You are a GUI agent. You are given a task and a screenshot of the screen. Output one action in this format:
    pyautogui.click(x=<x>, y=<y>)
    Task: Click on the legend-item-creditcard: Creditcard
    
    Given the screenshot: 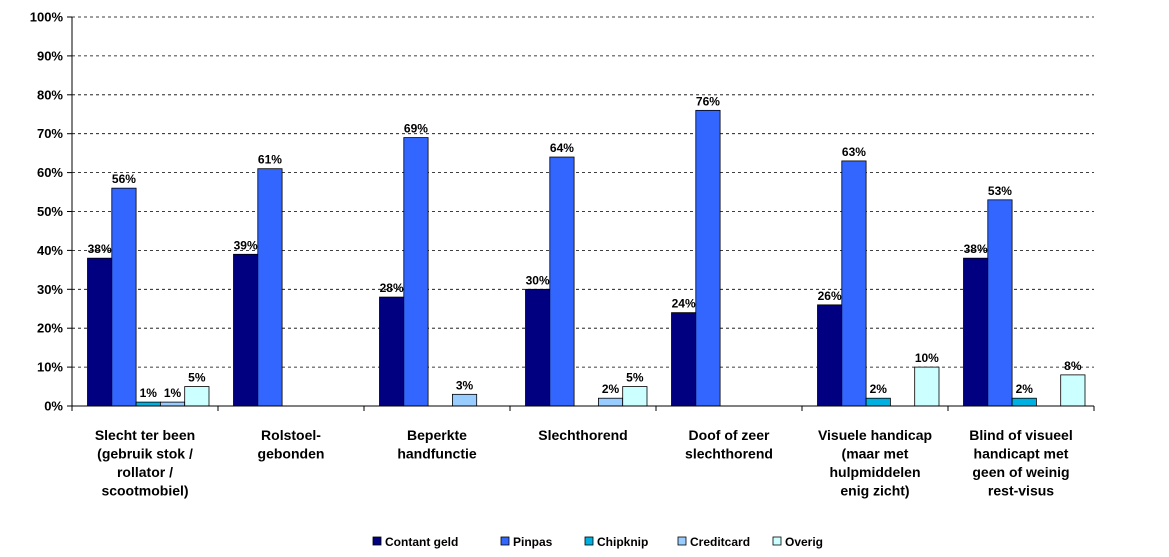 What is the action you would take?
    pyautogui.click(x=713, y=542)
    